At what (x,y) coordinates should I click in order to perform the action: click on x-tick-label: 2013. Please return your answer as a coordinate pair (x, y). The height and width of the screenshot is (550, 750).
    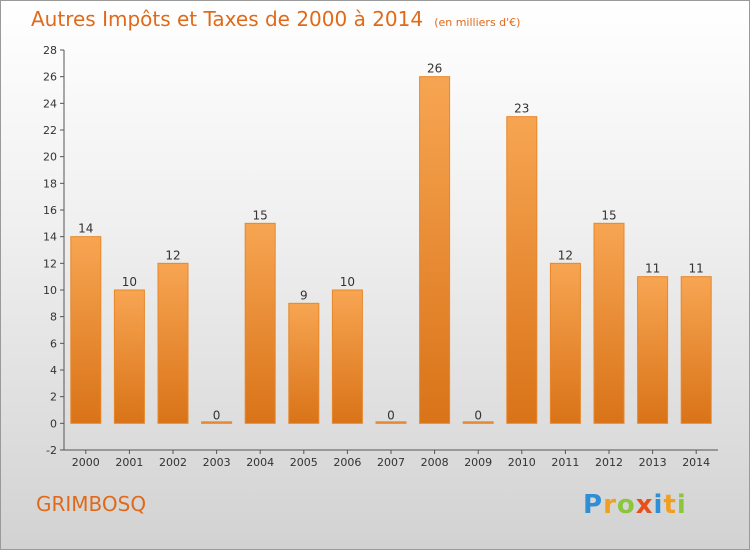
    Looking at the image, I should click on (653, 462).